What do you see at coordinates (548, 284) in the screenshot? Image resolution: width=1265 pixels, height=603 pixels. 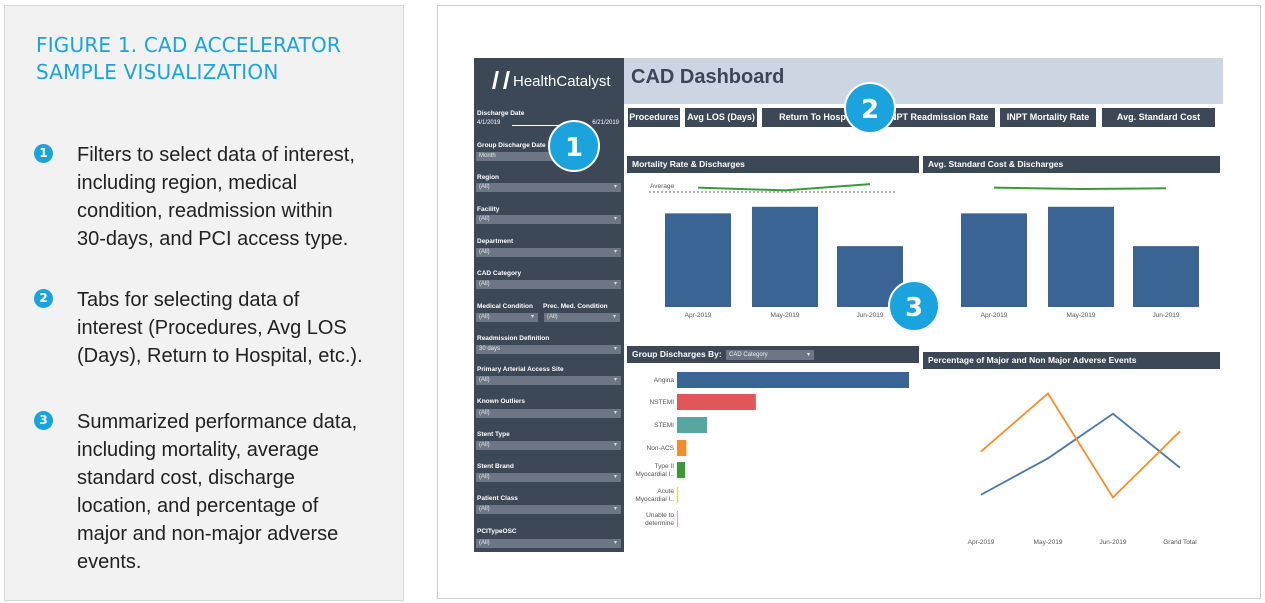 I see `cad-category-select: (All)` at bounding box center [548, 284].